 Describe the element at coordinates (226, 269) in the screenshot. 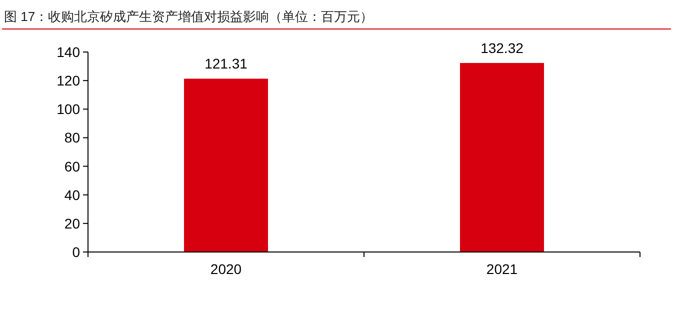

I see `x-tick-label: 2020` at that location.